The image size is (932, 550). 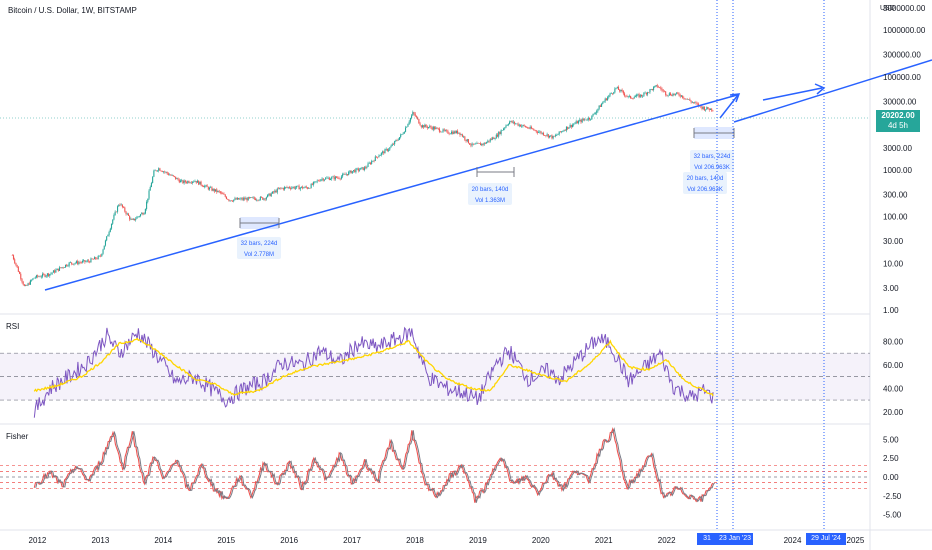 I want to click on price-axis-tick: 30.00, so click(x=893, y=241).